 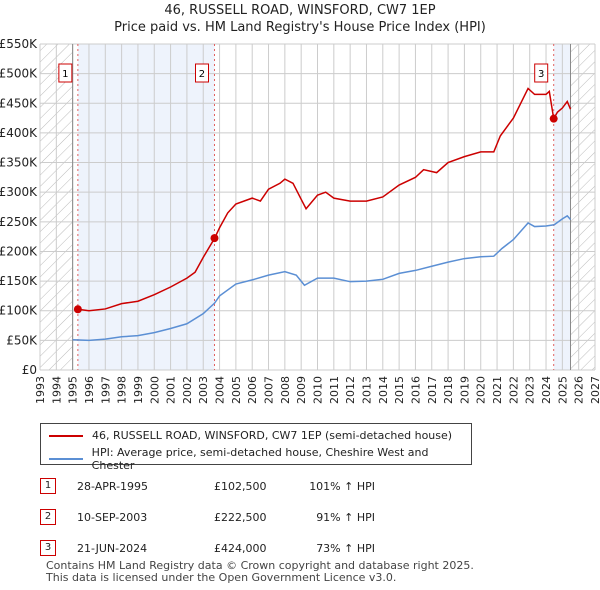 What do you see at coordinates (22, 340) in the screenshot?
I see `y-tick-label: £50K` at bounding box center [22, 340].